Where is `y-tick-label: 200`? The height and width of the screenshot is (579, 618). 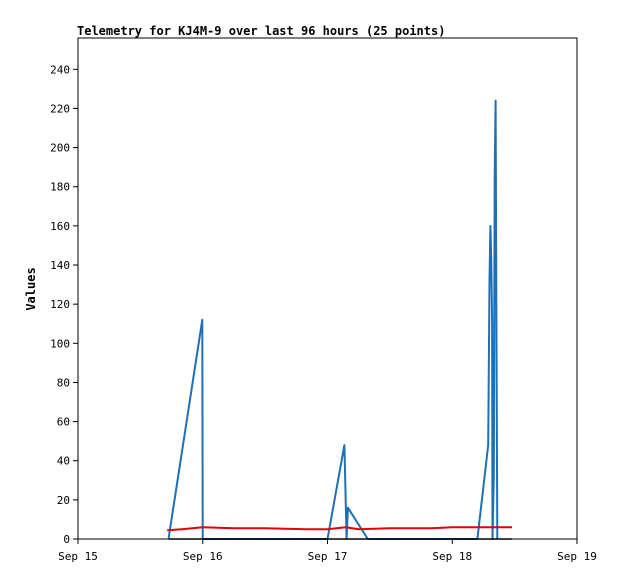
y-tick-label: 200 is located at coordinates (60, 148).